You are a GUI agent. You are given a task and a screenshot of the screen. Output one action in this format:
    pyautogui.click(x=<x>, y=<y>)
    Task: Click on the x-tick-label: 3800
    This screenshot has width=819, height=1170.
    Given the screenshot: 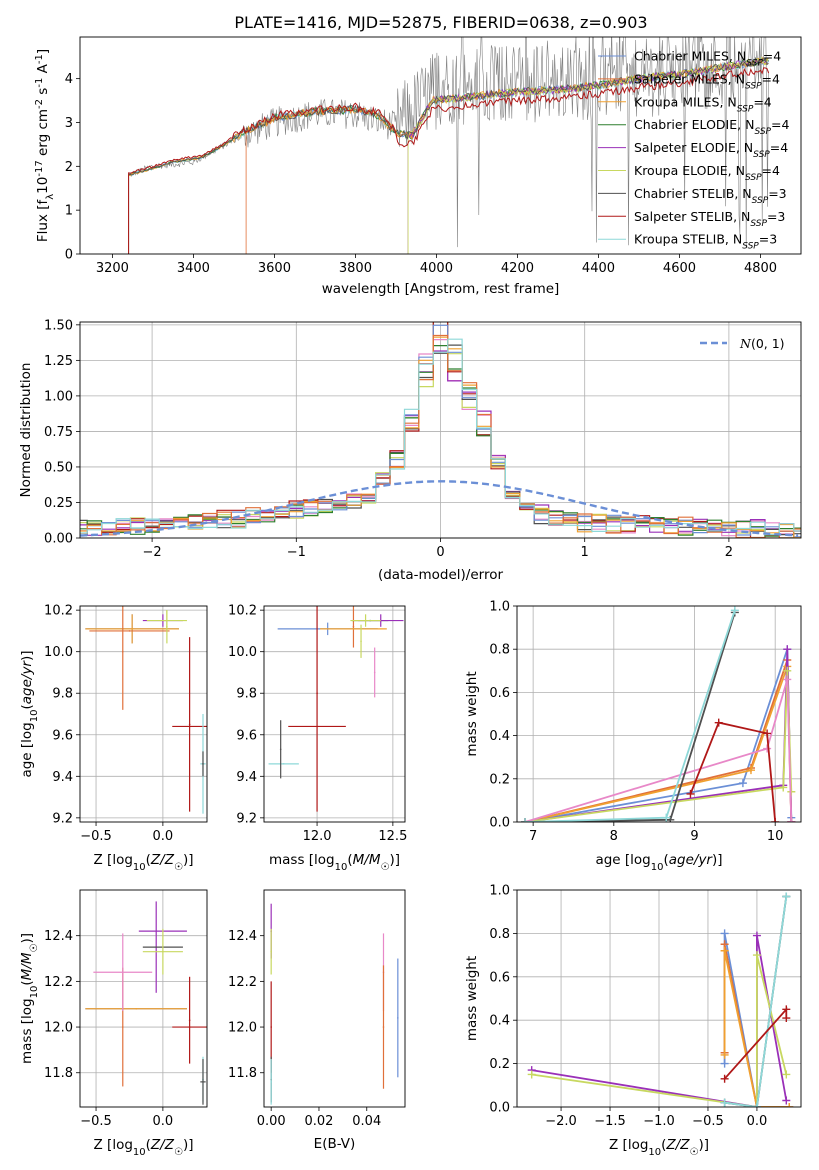 What is the action you would take?
    pyautogui.click(x=355, y=268)
    